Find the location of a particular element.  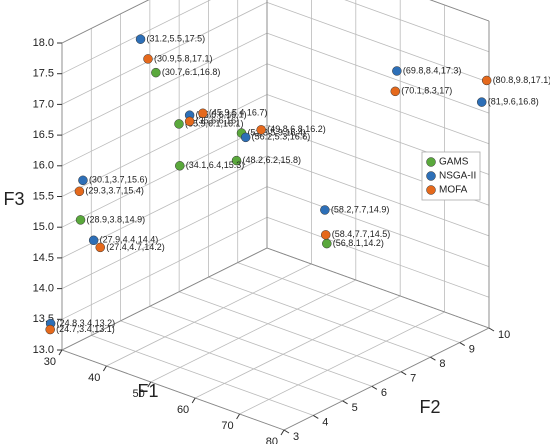

point-label: (35,6.6,16.1) is located at coordinates (221, 115).